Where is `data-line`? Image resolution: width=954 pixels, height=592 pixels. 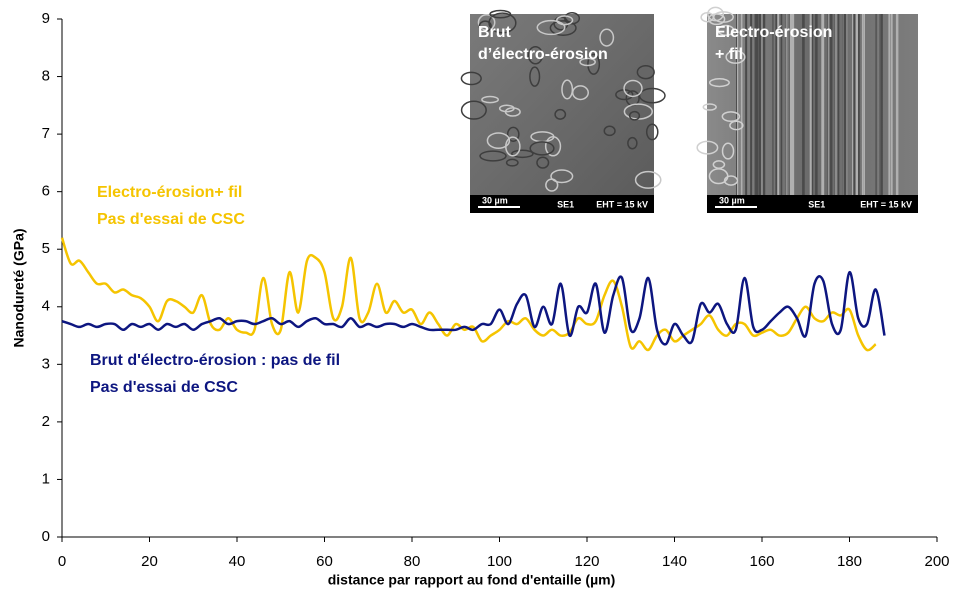 data-line is located at coordinates (473, 308).